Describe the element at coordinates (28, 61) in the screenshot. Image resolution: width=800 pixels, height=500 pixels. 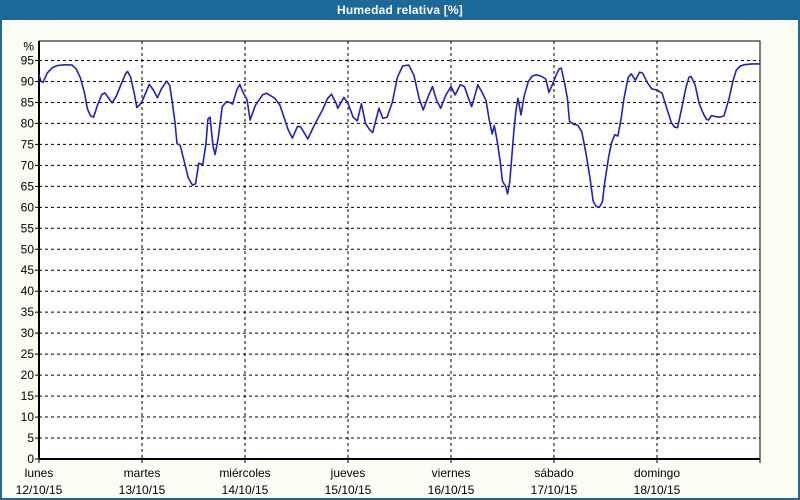
I see `y-tick-label: 95` at that location.